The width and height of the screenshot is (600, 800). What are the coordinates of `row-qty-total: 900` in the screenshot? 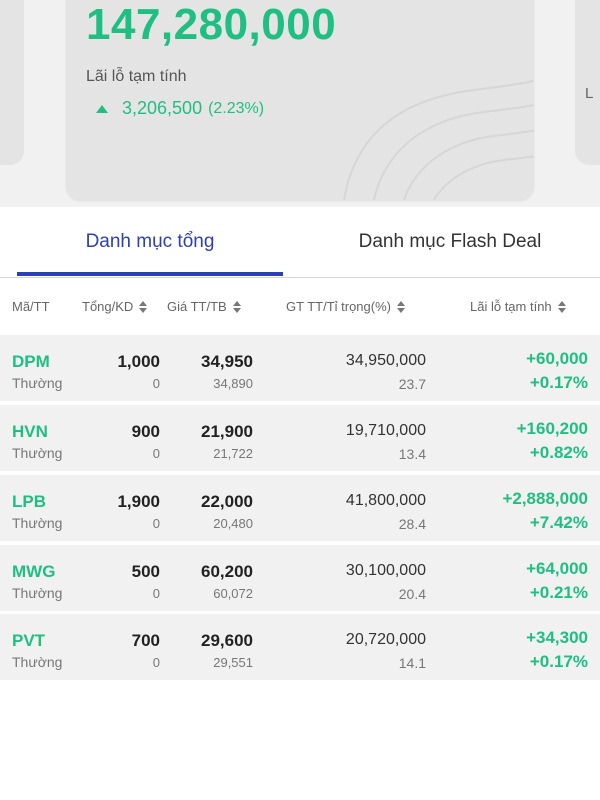 It's located at (145, 431).